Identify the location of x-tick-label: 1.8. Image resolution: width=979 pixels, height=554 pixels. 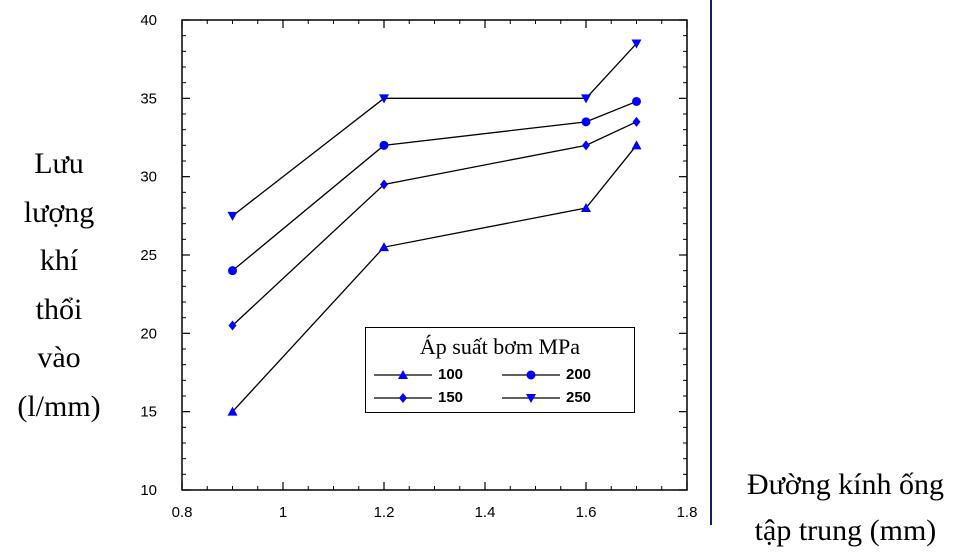
(687, 512).